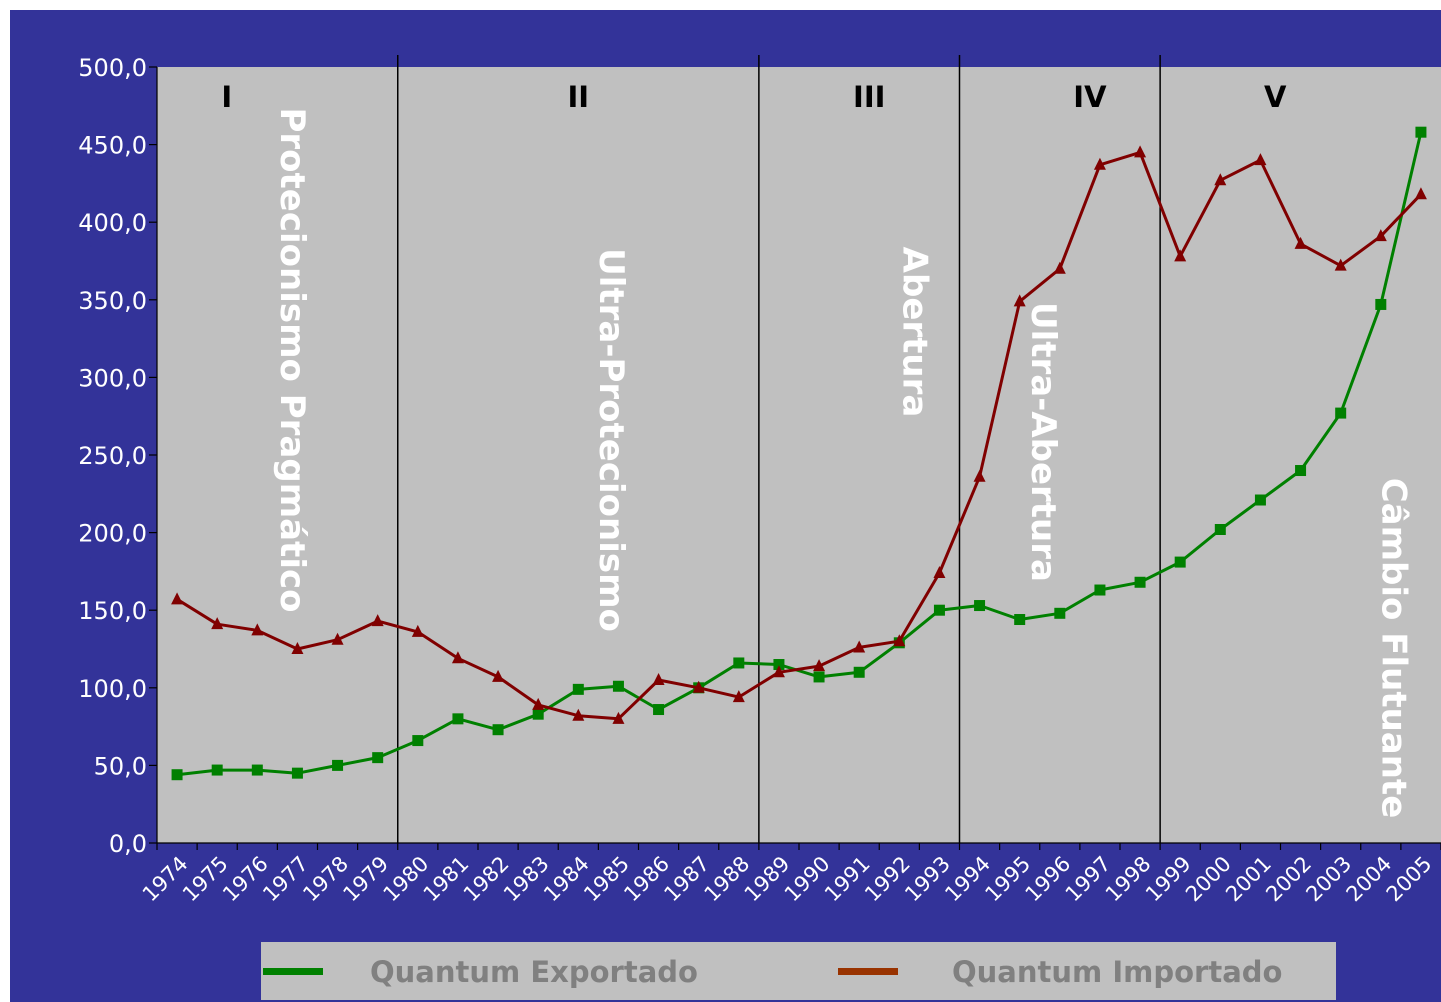  I want to click on y-tick-label: 100,0, so click(112, 689).